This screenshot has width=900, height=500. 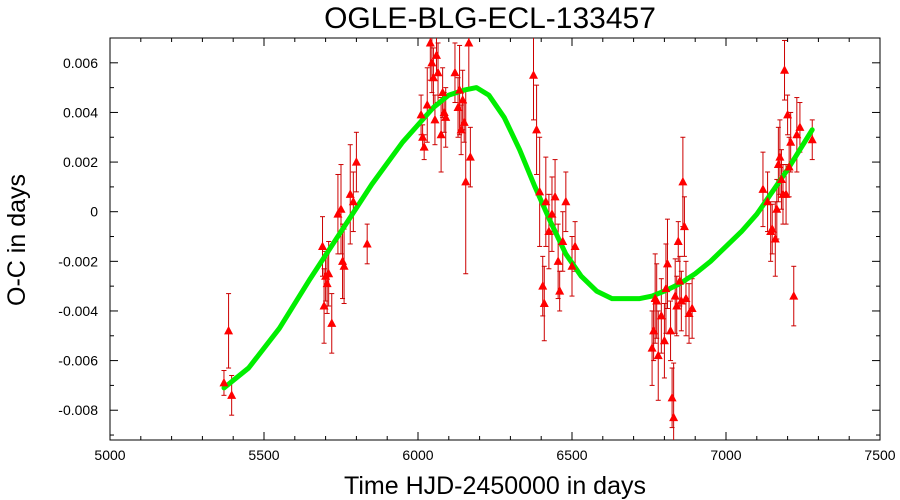 What do you see at coordinates (571, 455) in the screenshot?
I see `x-tick-label: 6500` at bounding box center [571, 455].